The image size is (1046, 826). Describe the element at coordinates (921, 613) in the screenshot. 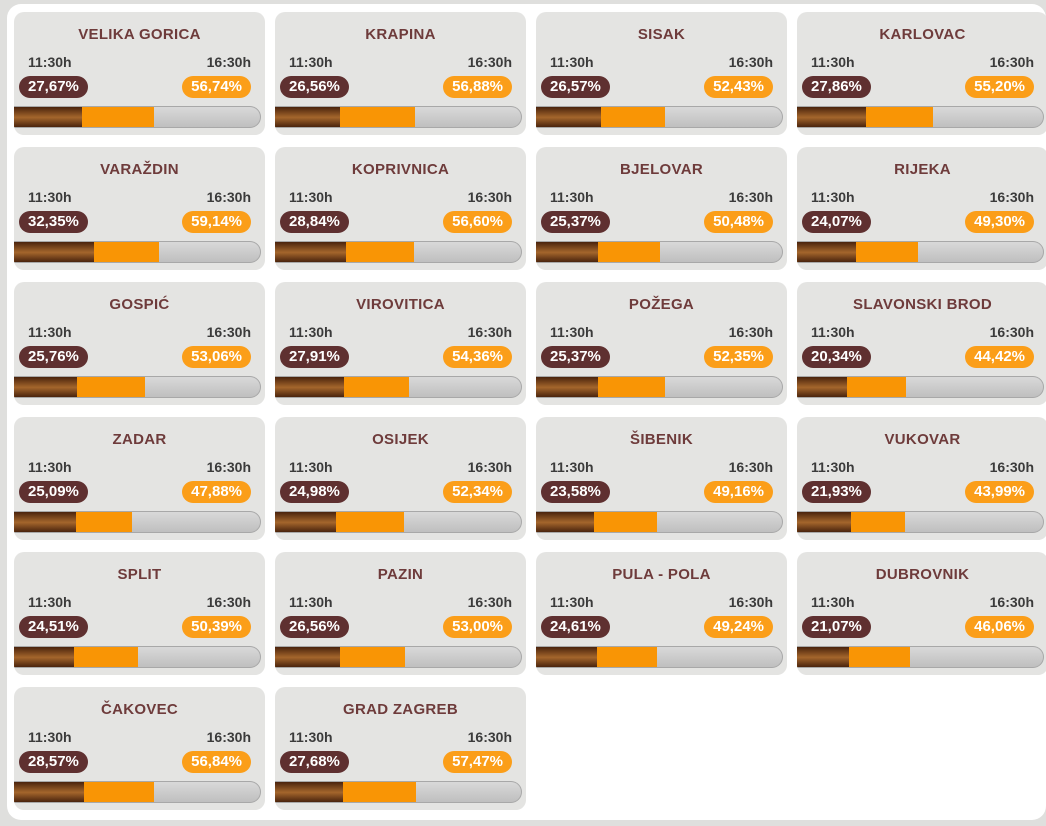

I see `city-card: DUBROVNIK 11:30h 16:30h 21,07% 46,06%` at that location.